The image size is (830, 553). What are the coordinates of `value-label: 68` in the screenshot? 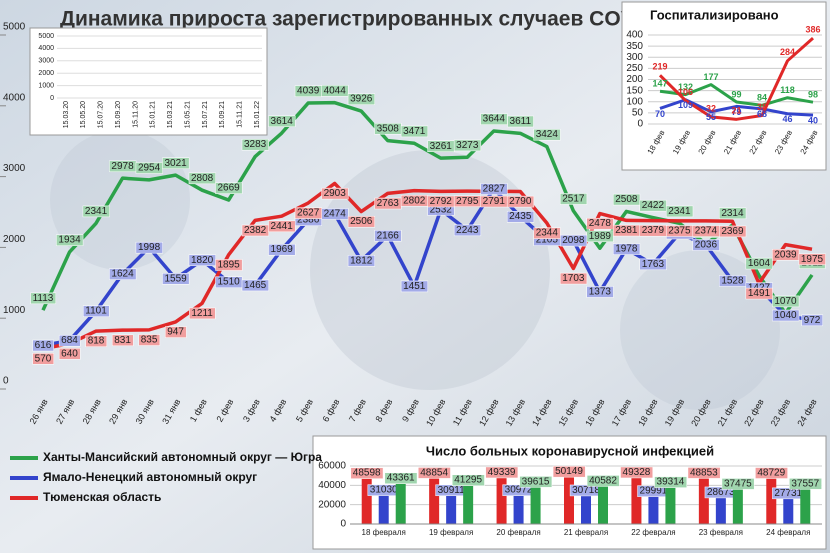 It's located at (762, 114).